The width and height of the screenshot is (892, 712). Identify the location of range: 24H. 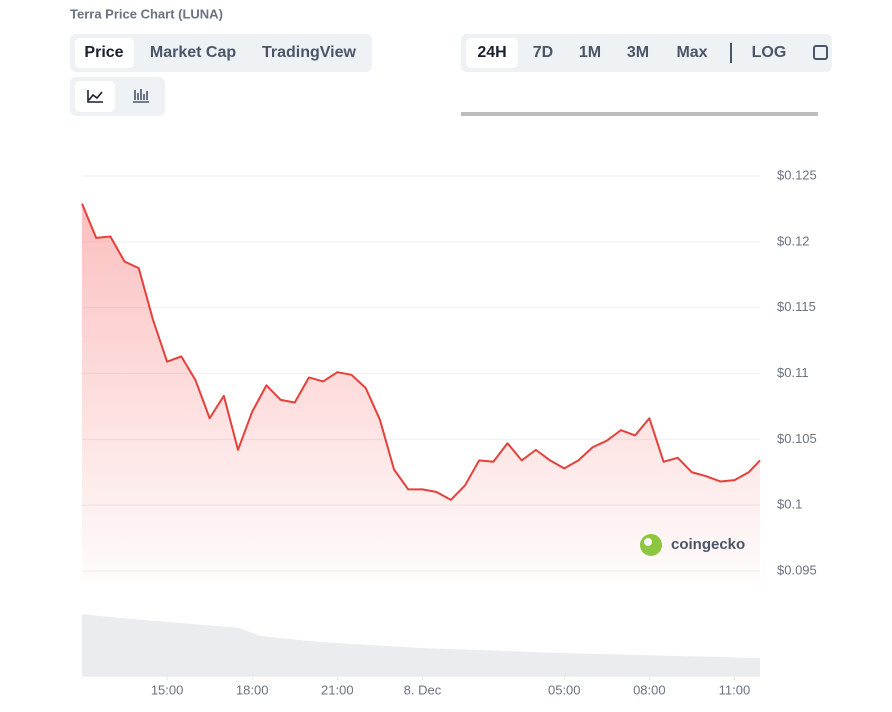
(491, 52).